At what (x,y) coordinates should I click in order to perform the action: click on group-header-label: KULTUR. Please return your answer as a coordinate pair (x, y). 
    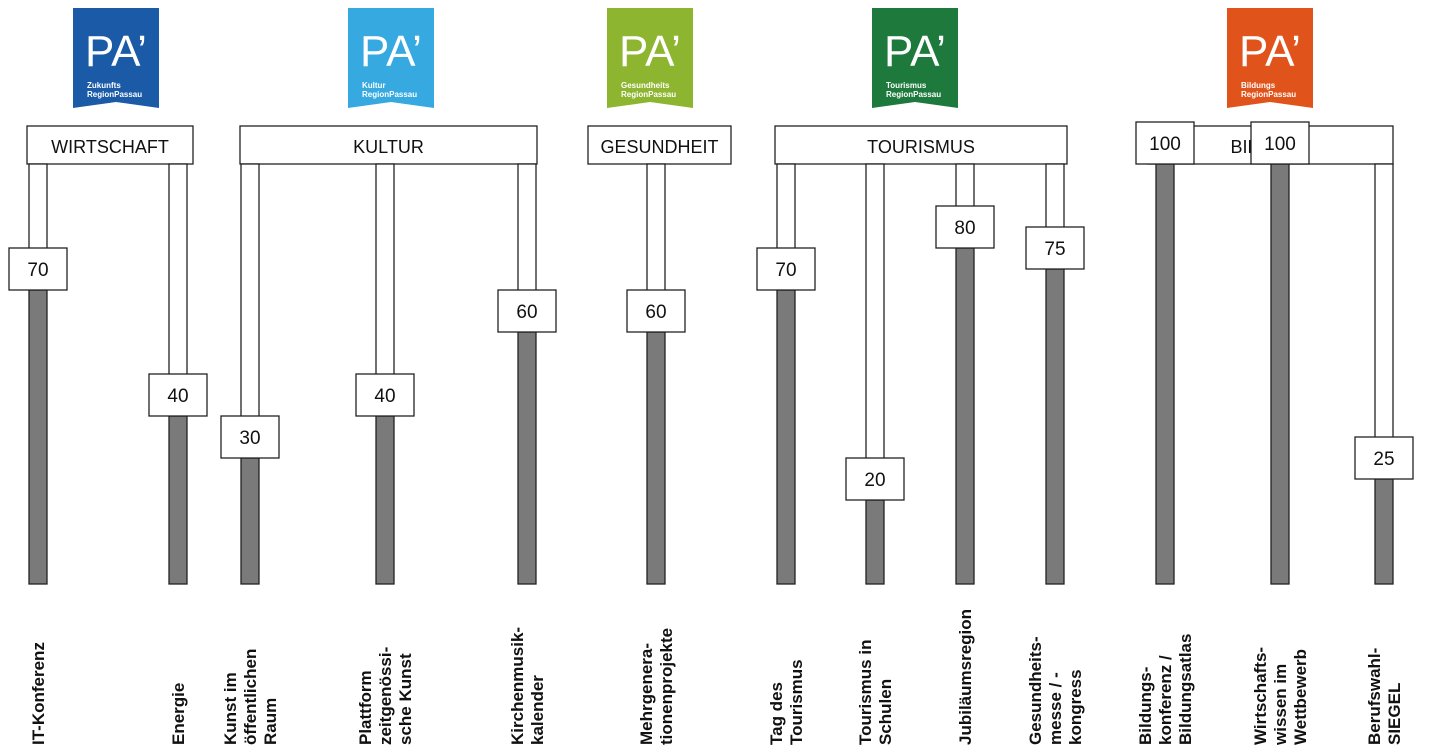
    Looking at the image, I should click on (388, 147).